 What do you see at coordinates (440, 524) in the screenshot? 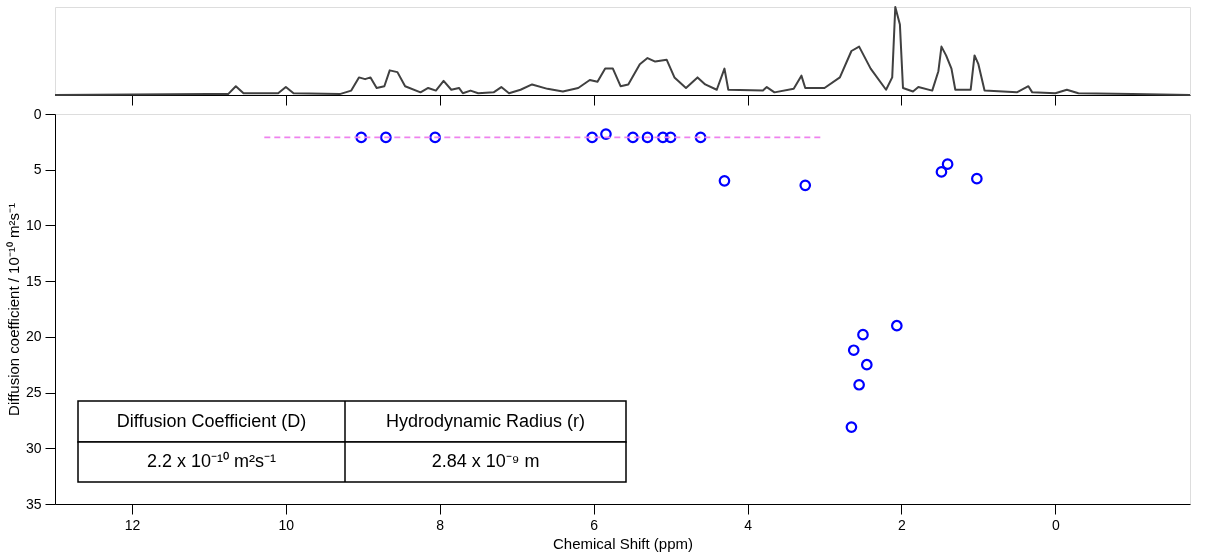
I see `x-tick-label: 8` at bounding box center [440, 524].